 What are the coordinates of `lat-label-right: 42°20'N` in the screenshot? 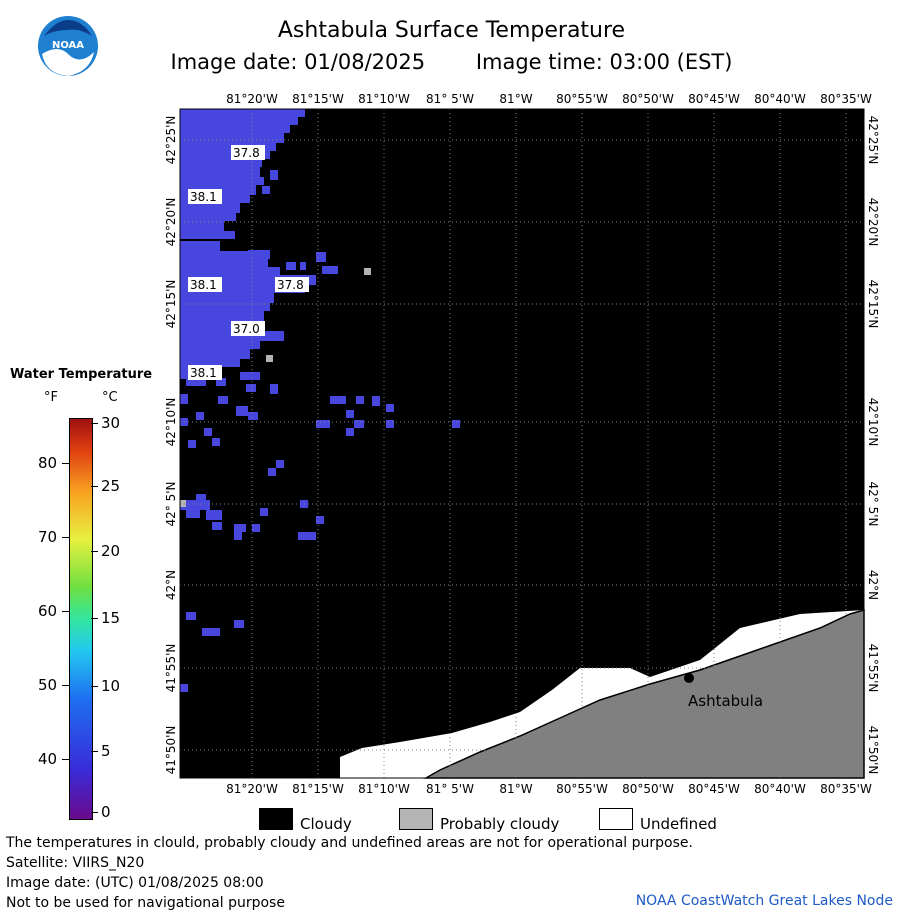 It's located at (873, 222).